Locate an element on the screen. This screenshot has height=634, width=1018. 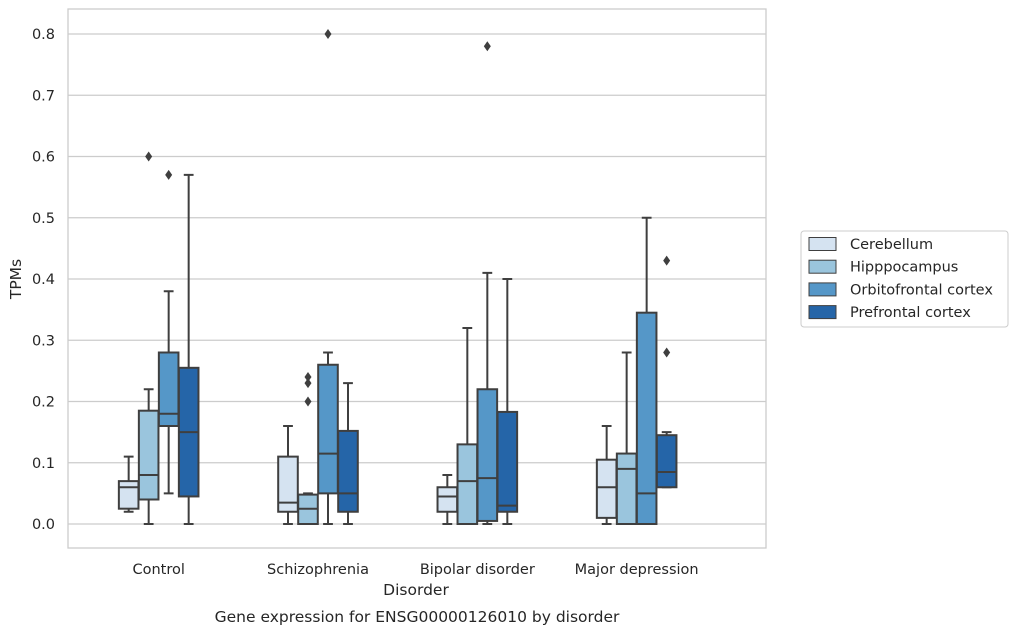
legend-label: Prefrontal cortex is located at coordinates (910, 313).